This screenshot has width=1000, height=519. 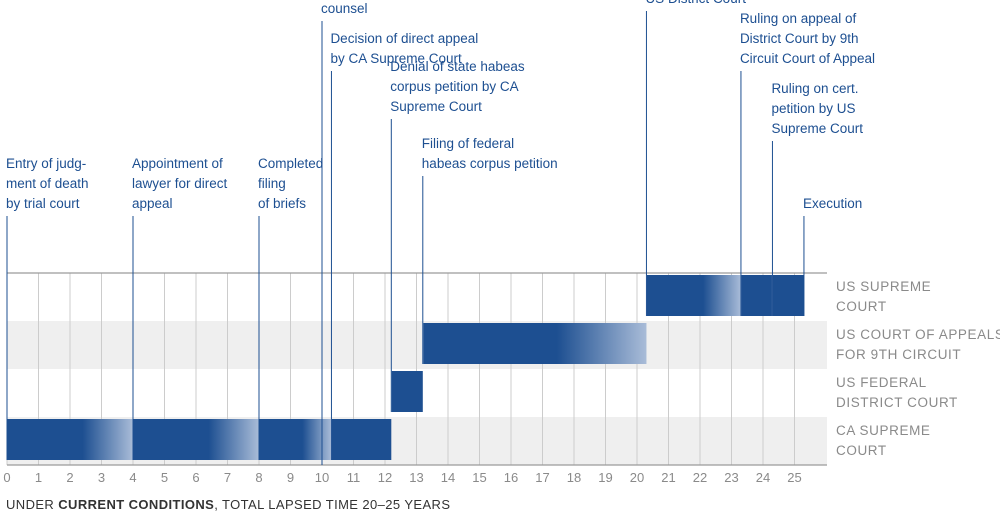 What do you see at coordinates (883, 440) in the screenshot?
I see `court-label: CA SUPREME COURT` at bounding box center [883, 440].